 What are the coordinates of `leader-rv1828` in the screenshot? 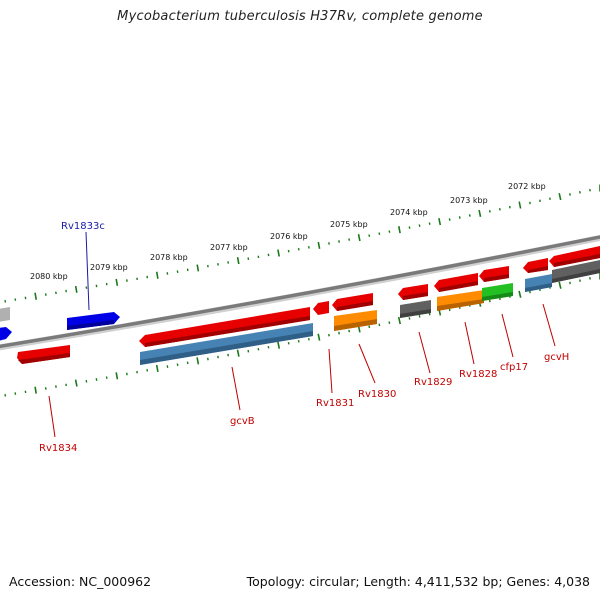 It's located at (469, 343).